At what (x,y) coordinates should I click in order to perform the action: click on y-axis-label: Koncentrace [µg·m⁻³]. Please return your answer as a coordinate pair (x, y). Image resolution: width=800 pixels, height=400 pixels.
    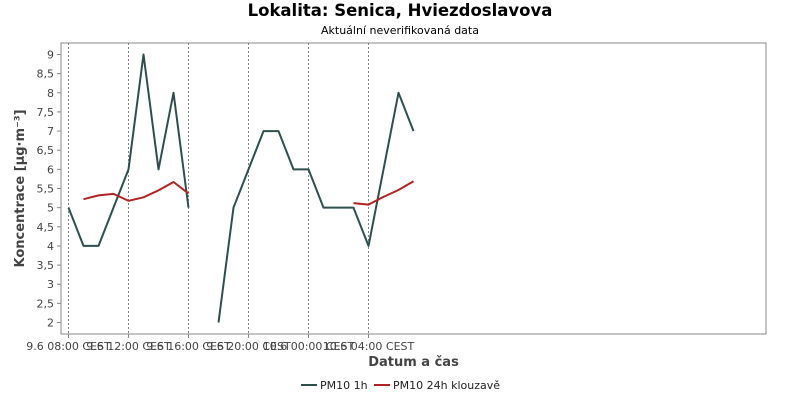
    Looking at the image, I should click on (20, 188).